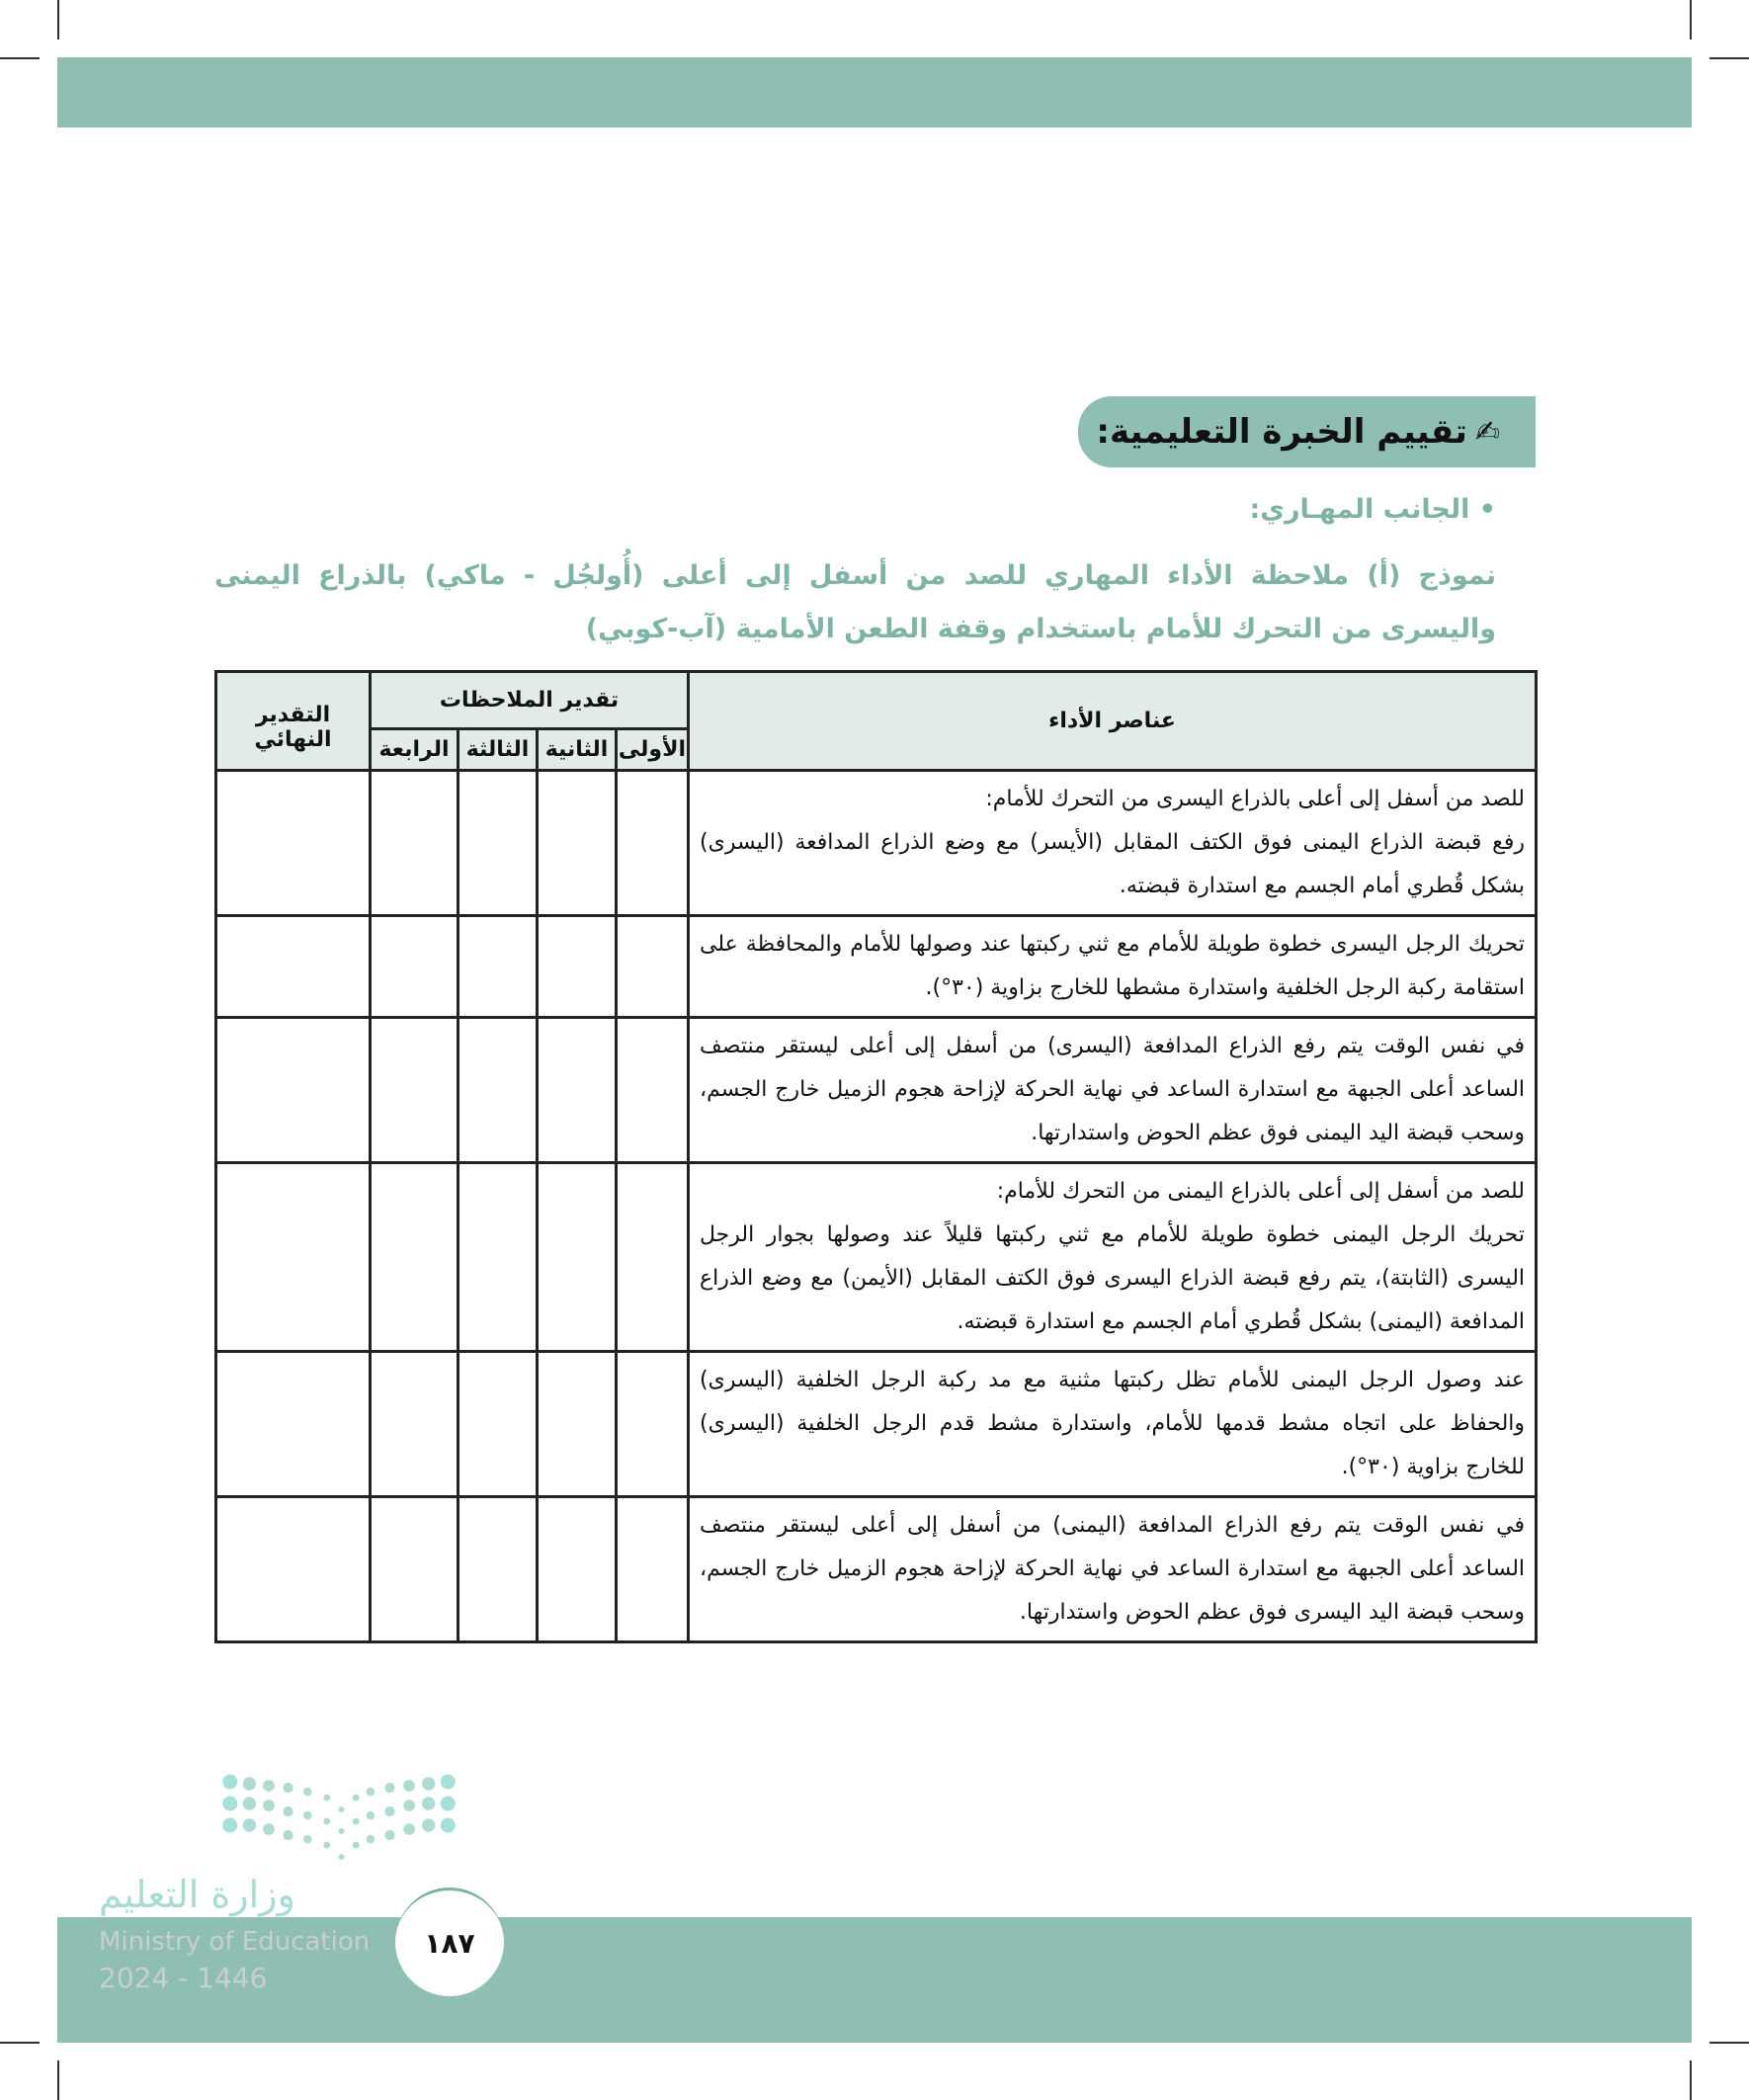 Image resolution: width=1749 pixels, height=2100 pixels. What do you see at coordinates (1373, 509) in the screenshot?
I see `skill-aspect-heading: • الجانب المهـاري:` at bounding box center [1373, 509].